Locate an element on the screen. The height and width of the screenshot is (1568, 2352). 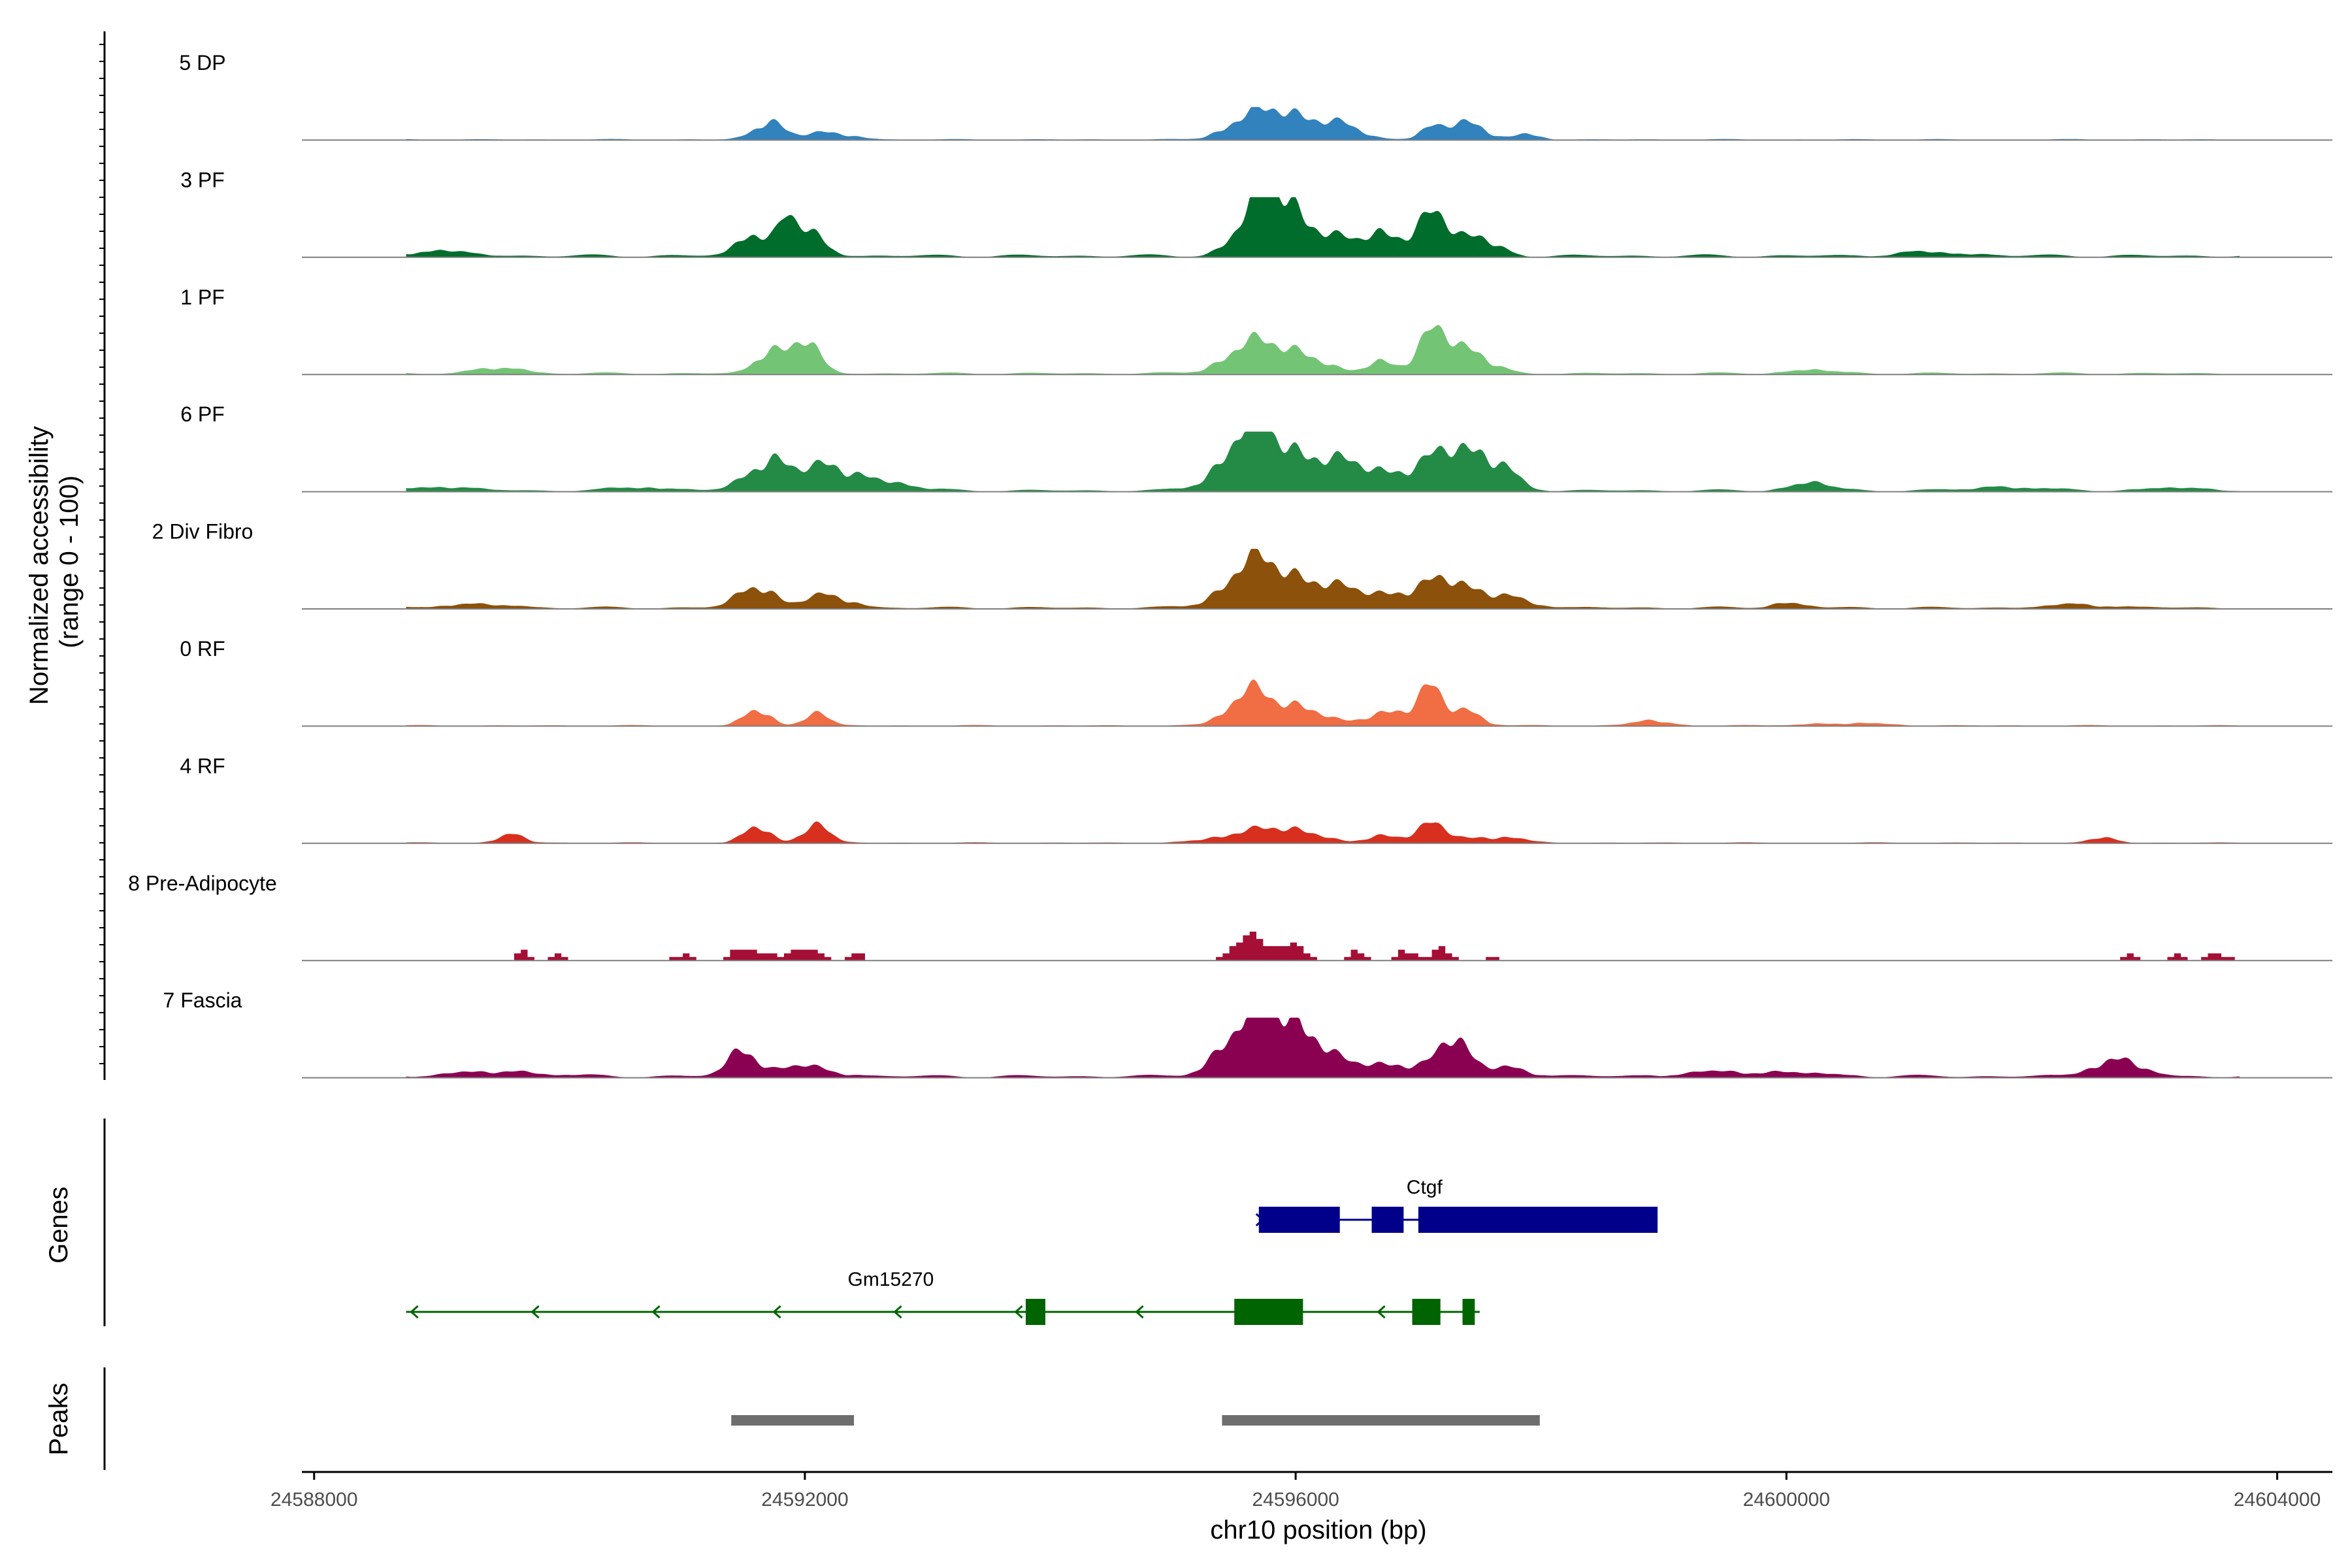
x-axis: 24588000 24592000 24596000 24600000 24604000 is located at coordinates (1295, 1491).